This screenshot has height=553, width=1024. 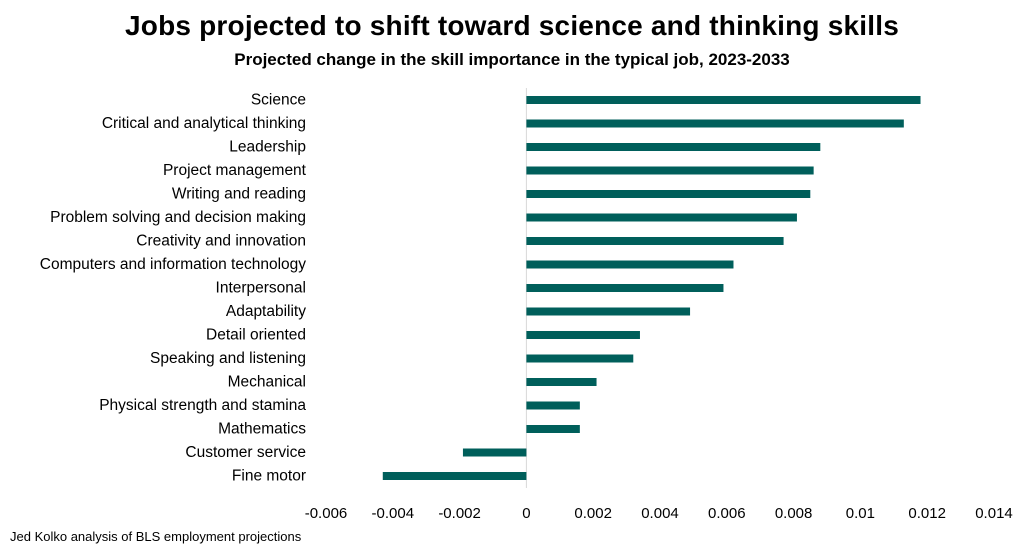 What do you see at coordinates (459, 513) in the screenshot?
I see `x-tick-label: -0.002` at bounding box center [459, 513].